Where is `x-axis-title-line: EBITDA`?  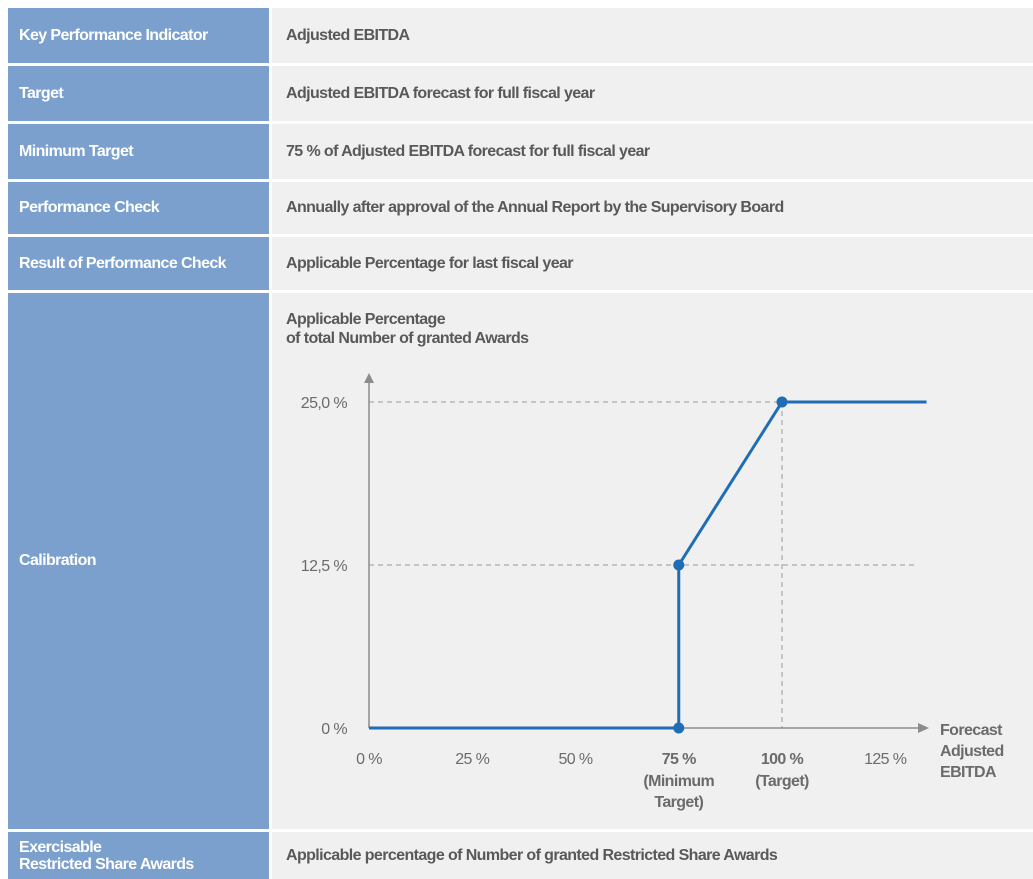 x-axis-title-line: EBITDA is located at coordinates (968, 772).